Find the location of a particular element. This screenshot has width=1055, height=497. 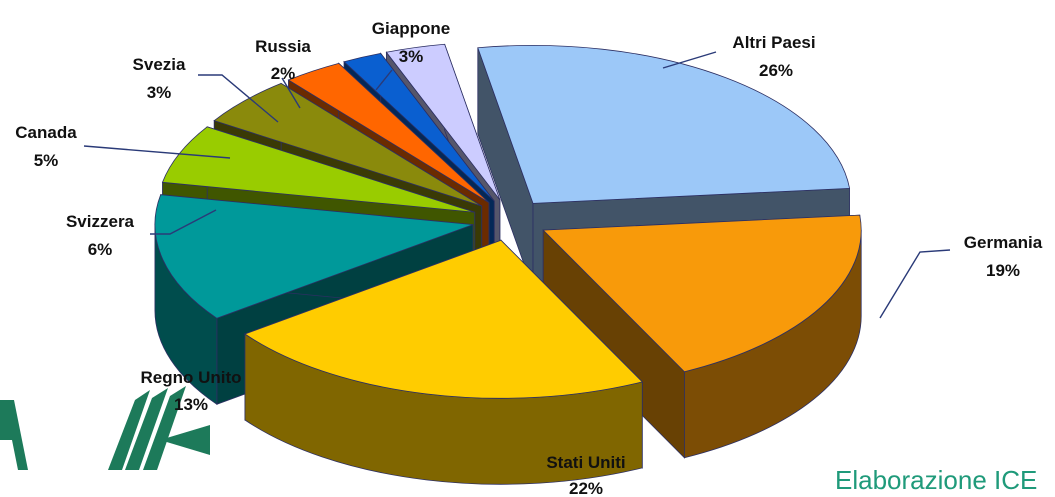

slice-label-altri-paesi: Altri Paesi is located at coordinates (773, 42).